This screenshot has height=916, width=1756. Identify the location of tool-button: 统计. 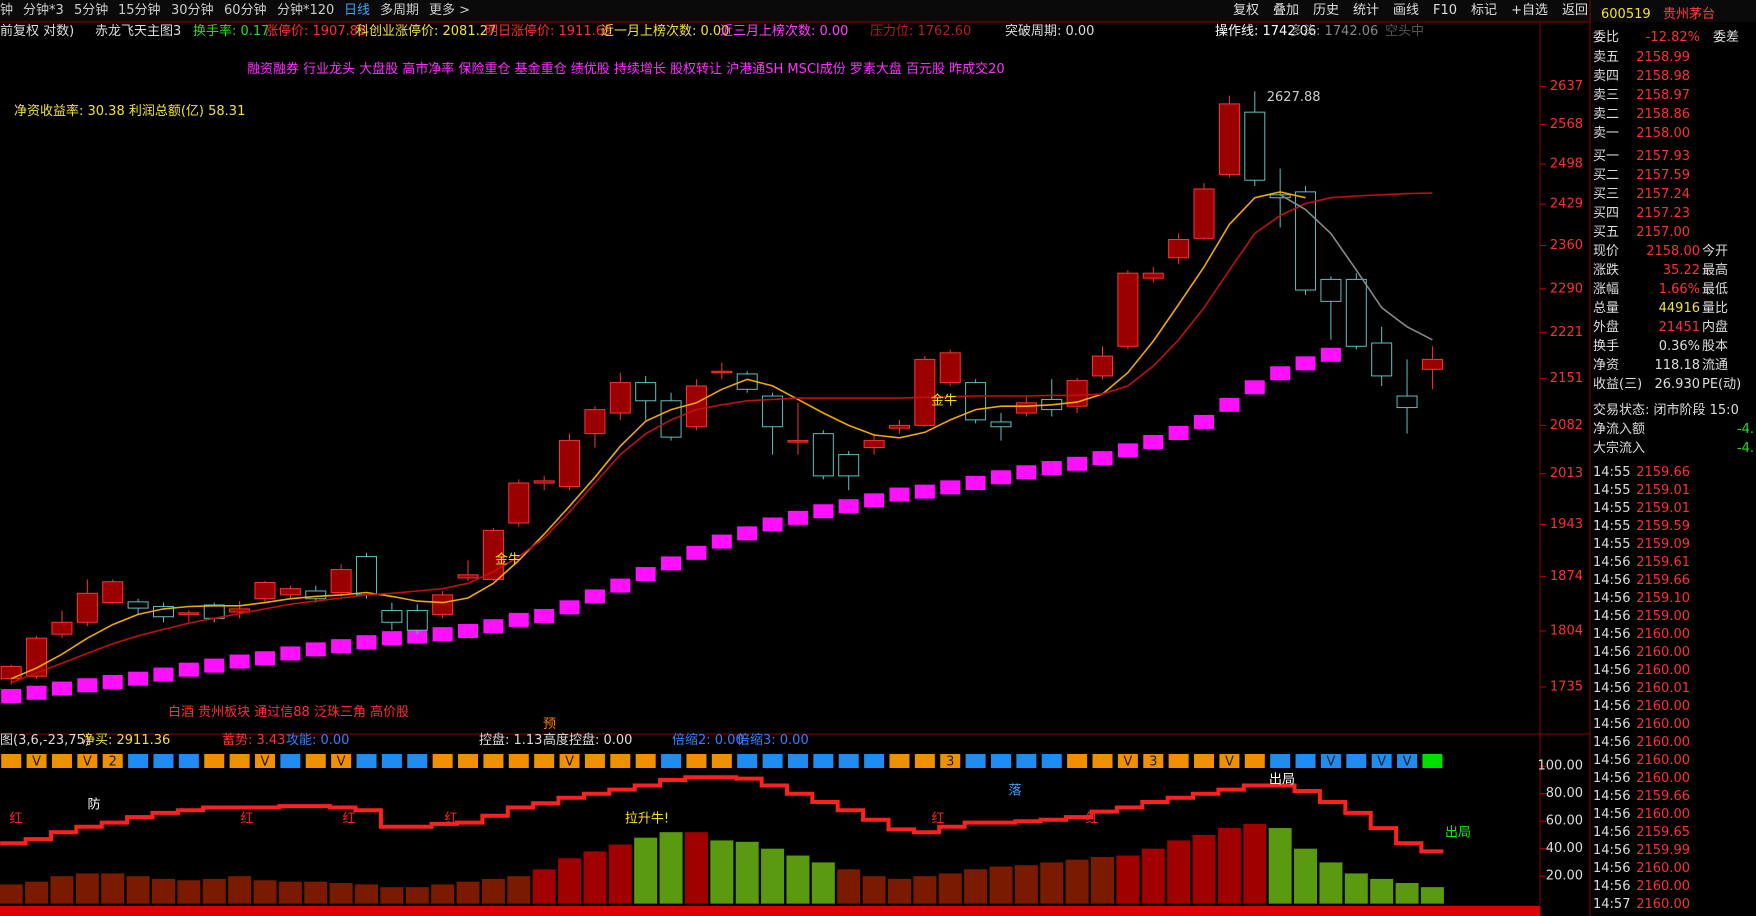
(1365, 10).